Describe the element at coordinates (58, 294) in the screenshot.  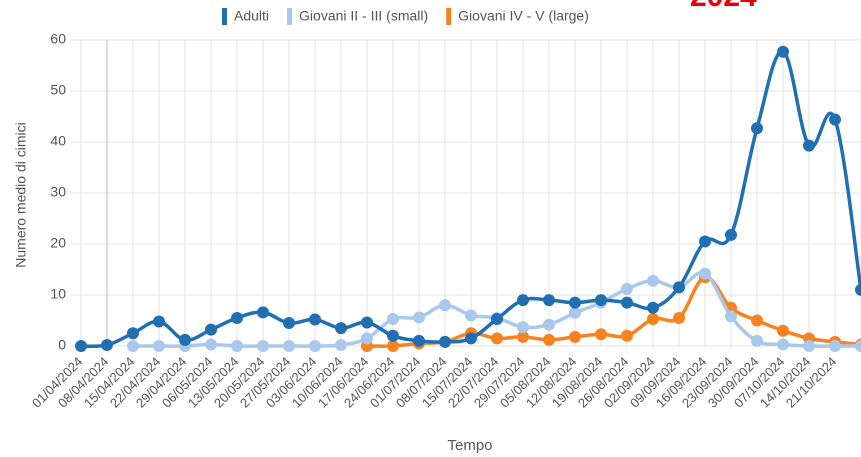
I see `y-tick-label: 10` at that location.